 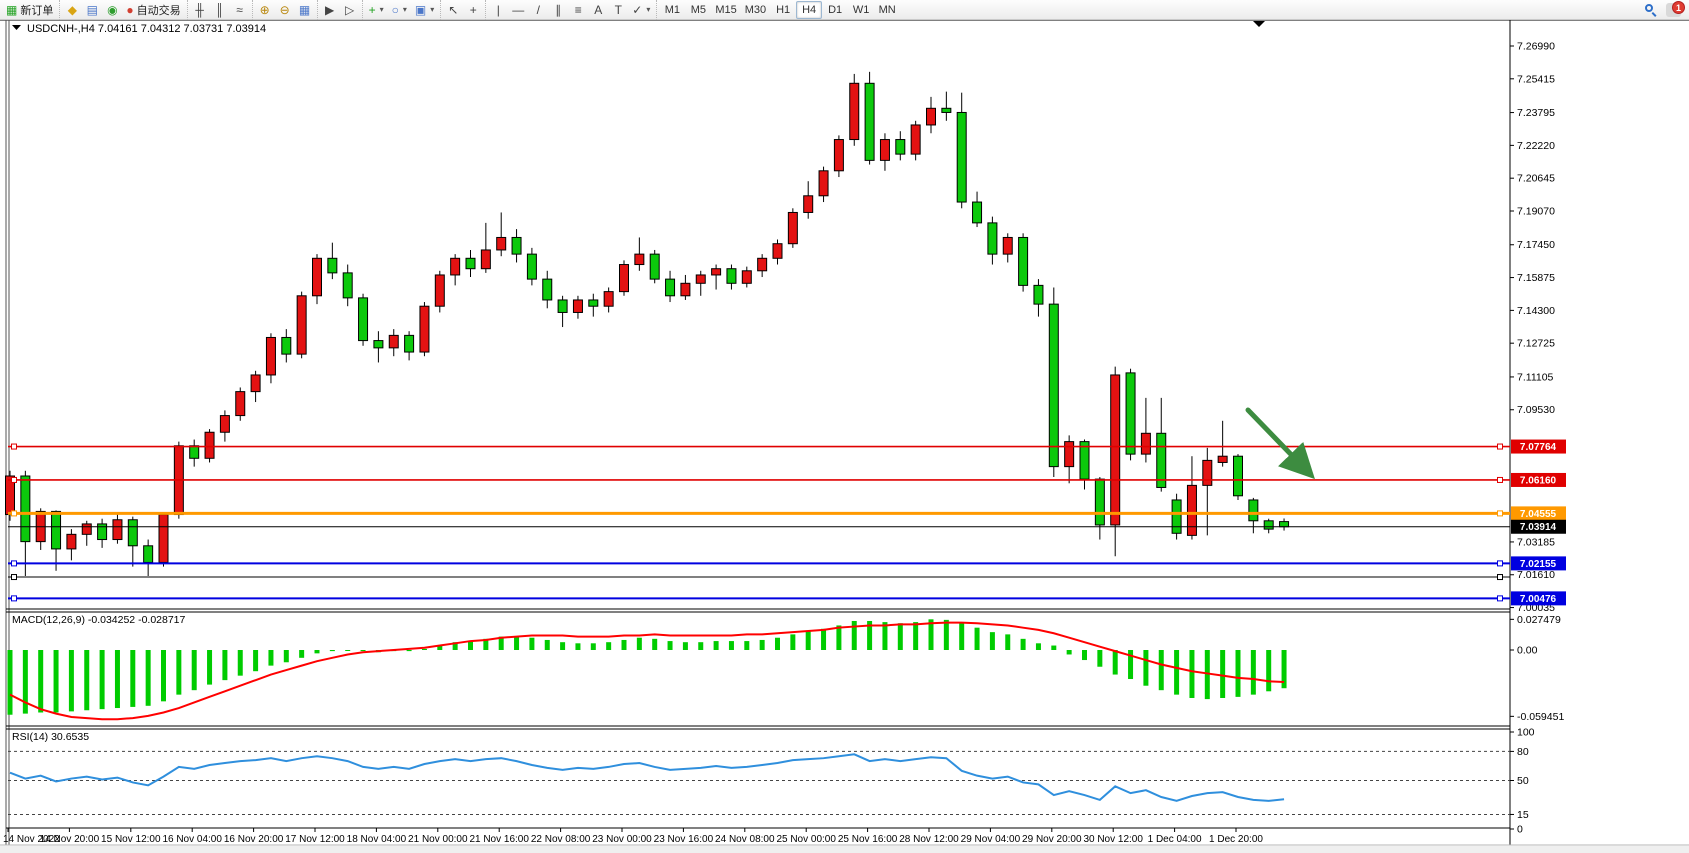 I want to click on time-axis-label: 15 Nov 12:00, so click(x=131, y=839).